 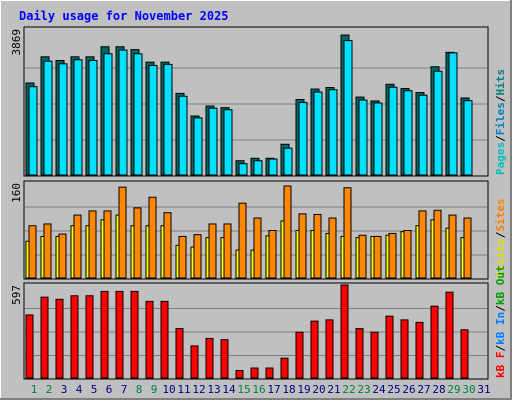 What do you see at coordinates (453, 389) in the screenshot?
I see `x-tick-label: 29` at bounding box center [453, 389].